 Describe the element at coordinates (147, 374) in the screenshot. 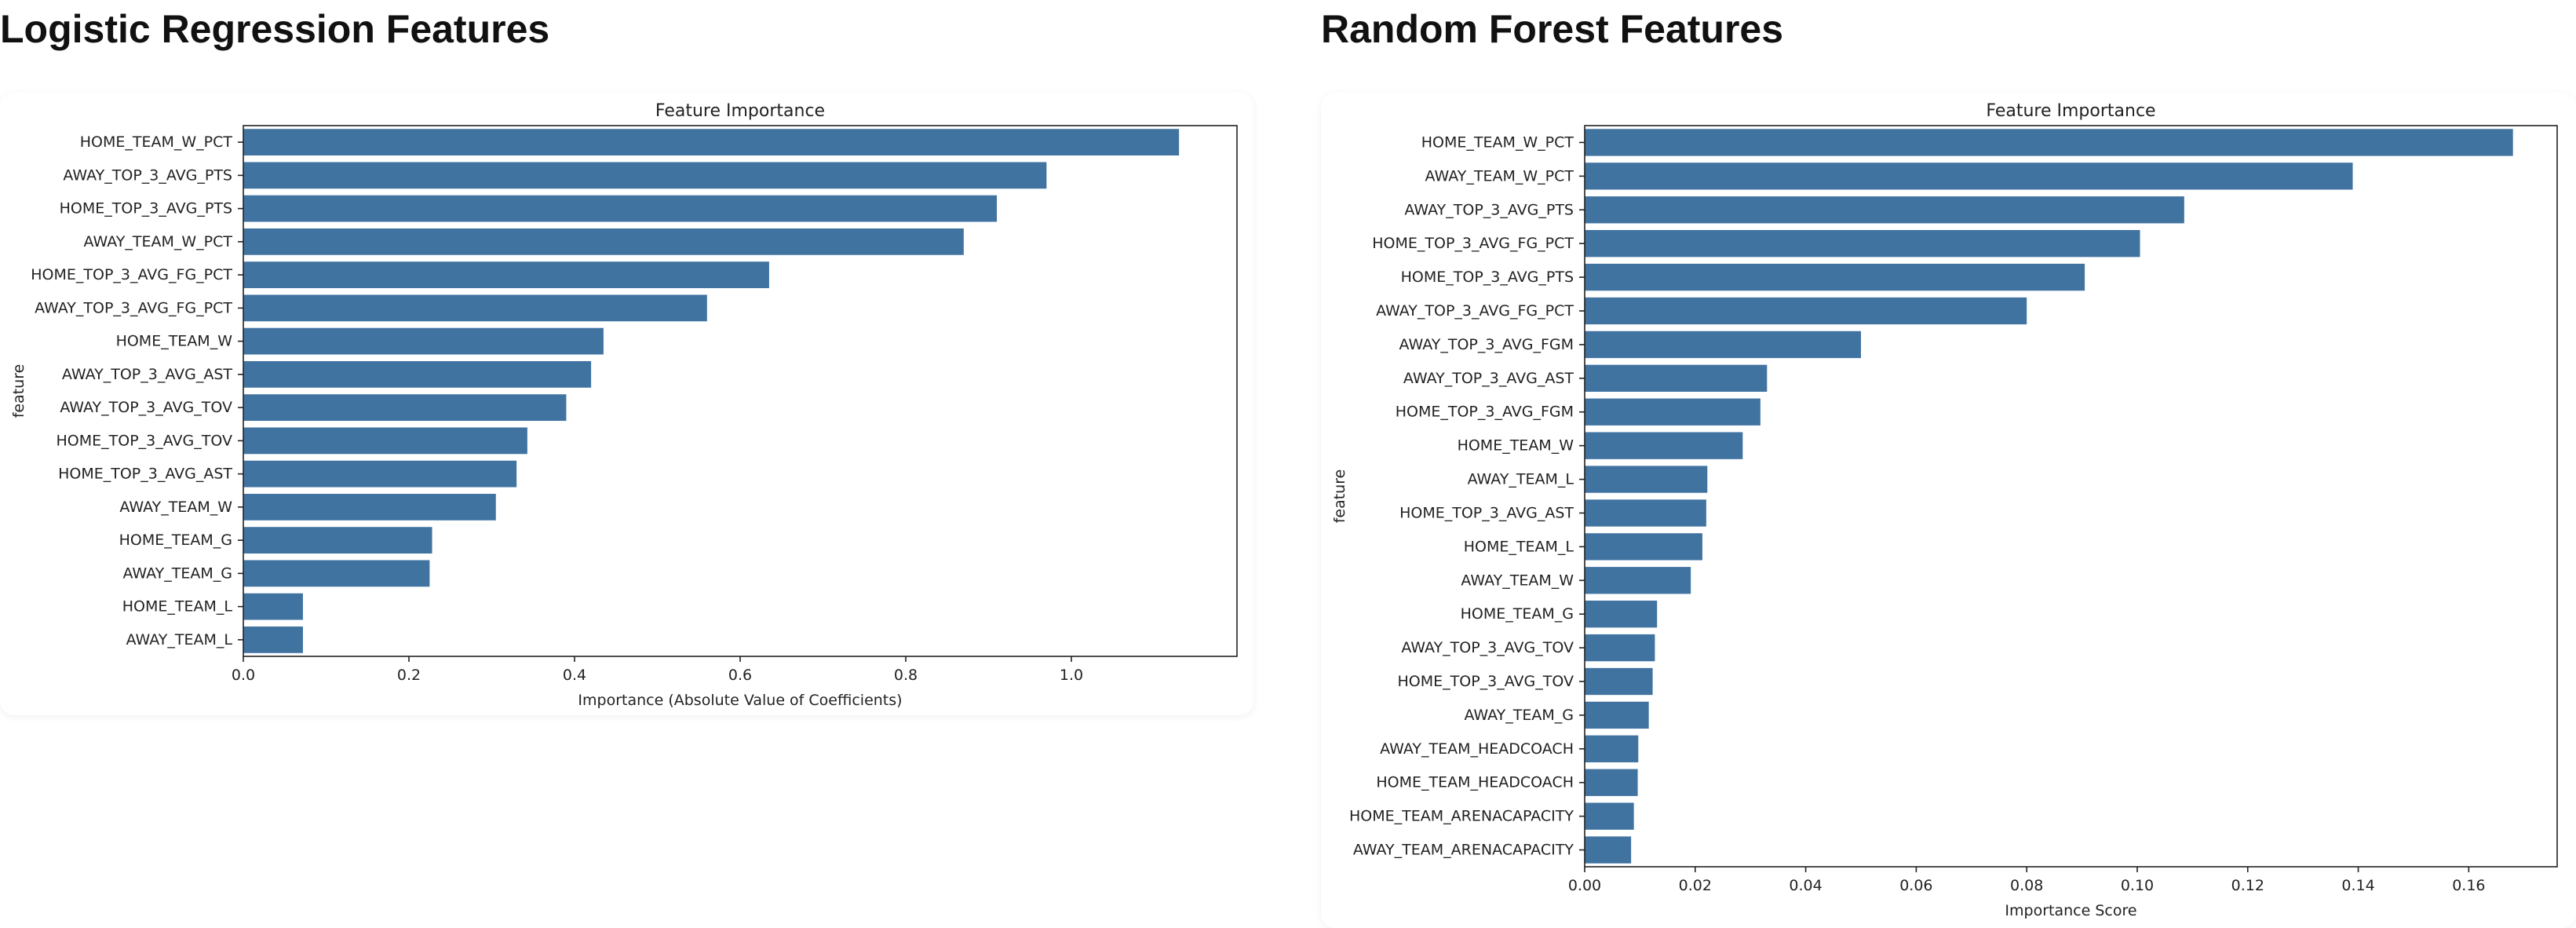

I see `y-tick-label: AWAY_TOP_3_AVG_AST` at that location.